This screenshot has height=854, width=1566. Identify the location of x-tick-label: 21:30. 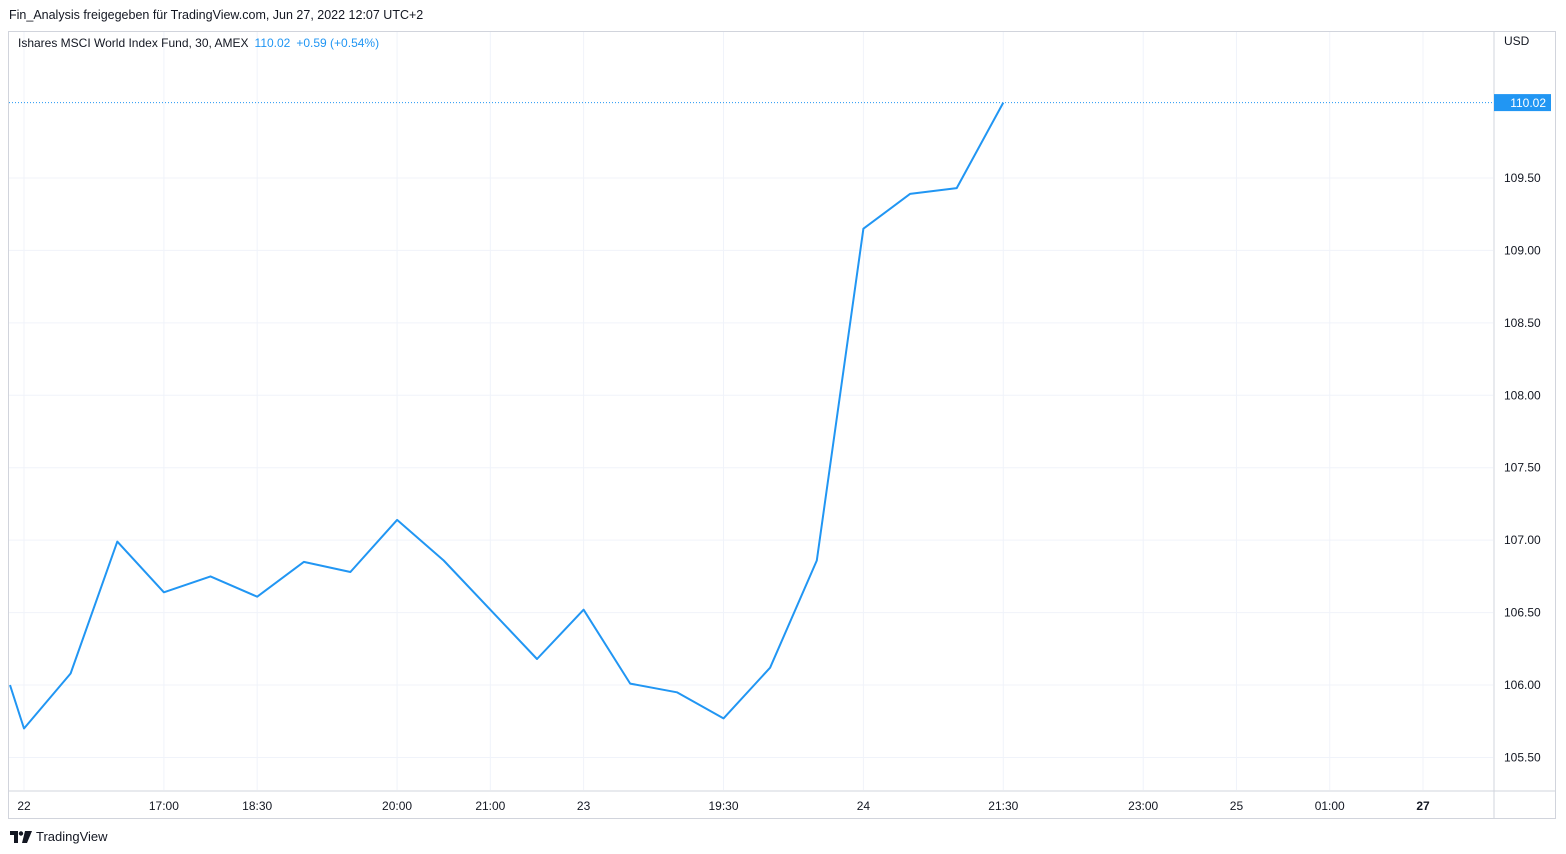
(1003, 806).